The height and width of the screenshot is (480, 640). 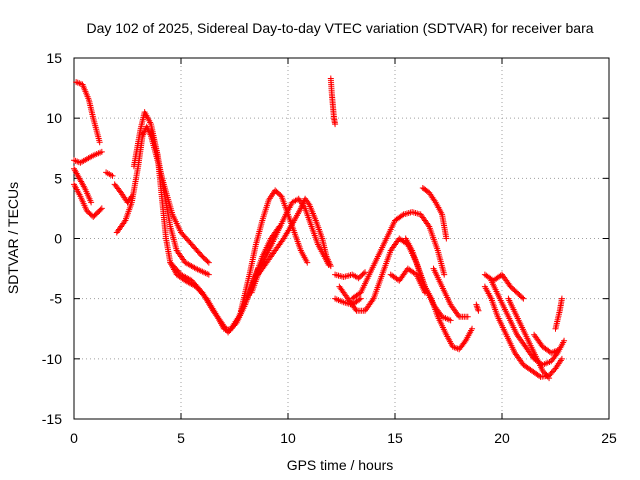 I want to click on y-tick-label: -5, so click(x=56, y=299).